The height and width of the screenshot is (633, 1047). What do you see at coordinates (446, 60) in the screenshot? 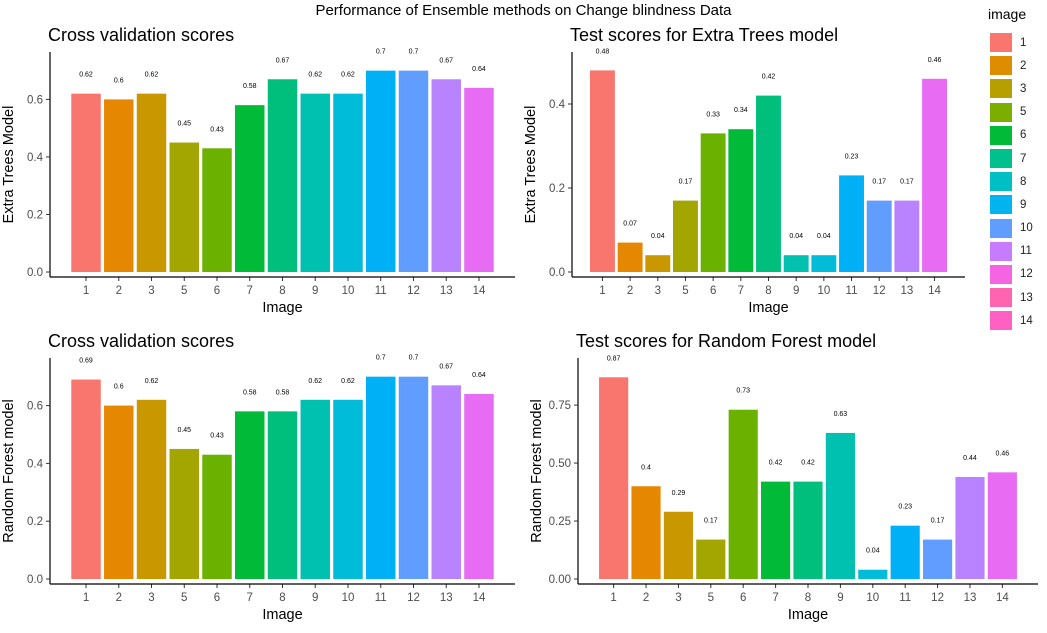
I see `data-label: 0.67` at bounding box center [446, 60].